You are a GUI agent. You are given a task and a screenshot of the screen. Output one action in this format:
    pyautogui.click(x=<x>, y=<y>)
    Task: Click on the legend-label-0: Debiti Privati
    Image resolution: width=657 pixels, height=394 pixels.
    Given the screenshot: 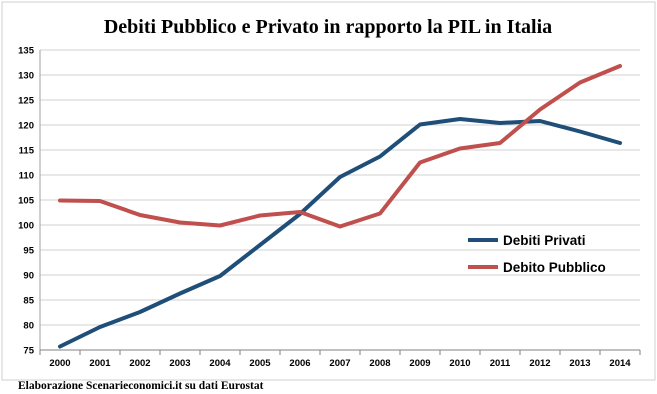 What is the action you would take?
    pyautogui.click(x=544, y=240)
    